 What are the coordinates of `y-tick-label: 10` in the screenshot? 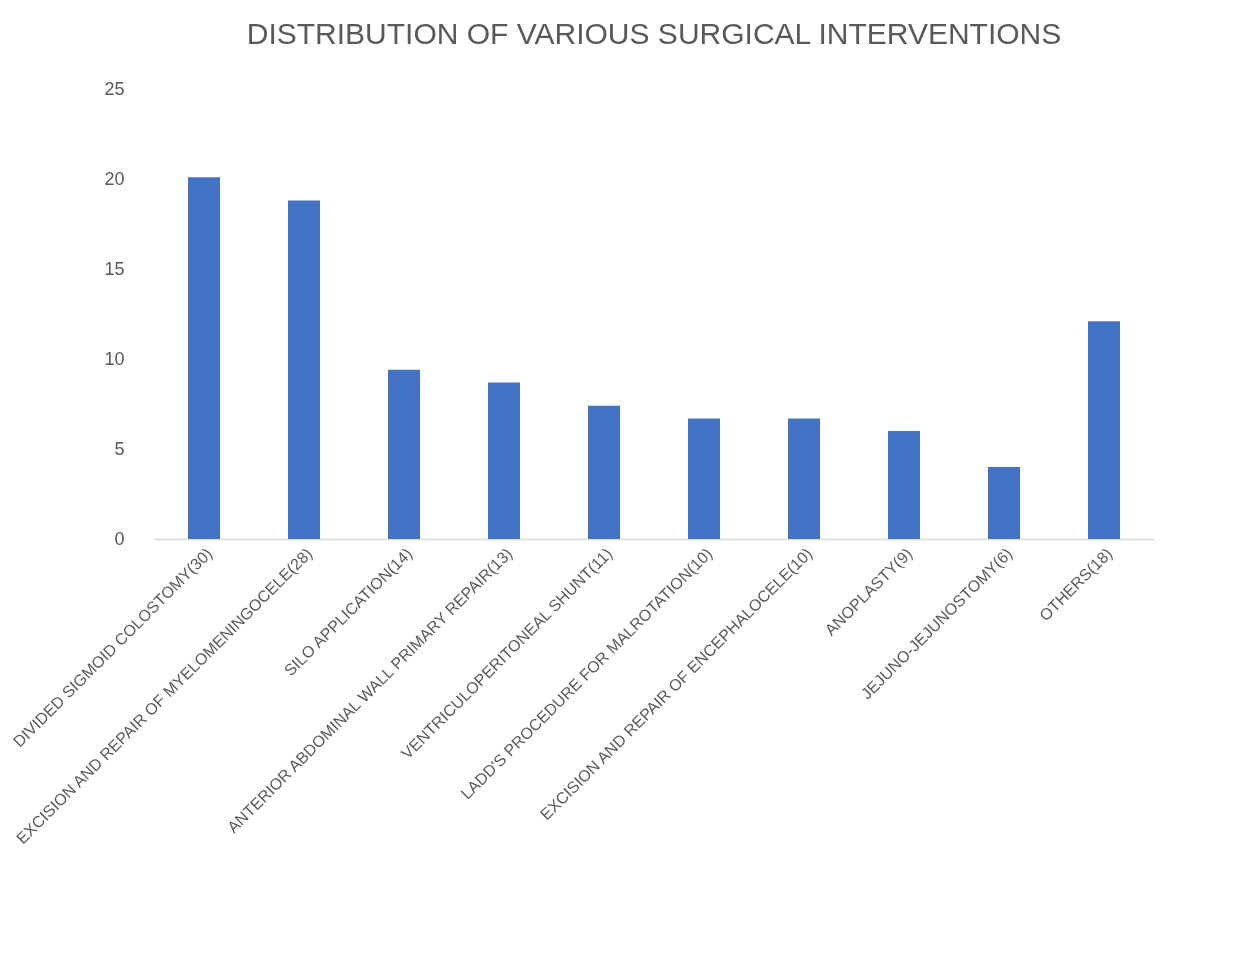 It's located at (114, 358).